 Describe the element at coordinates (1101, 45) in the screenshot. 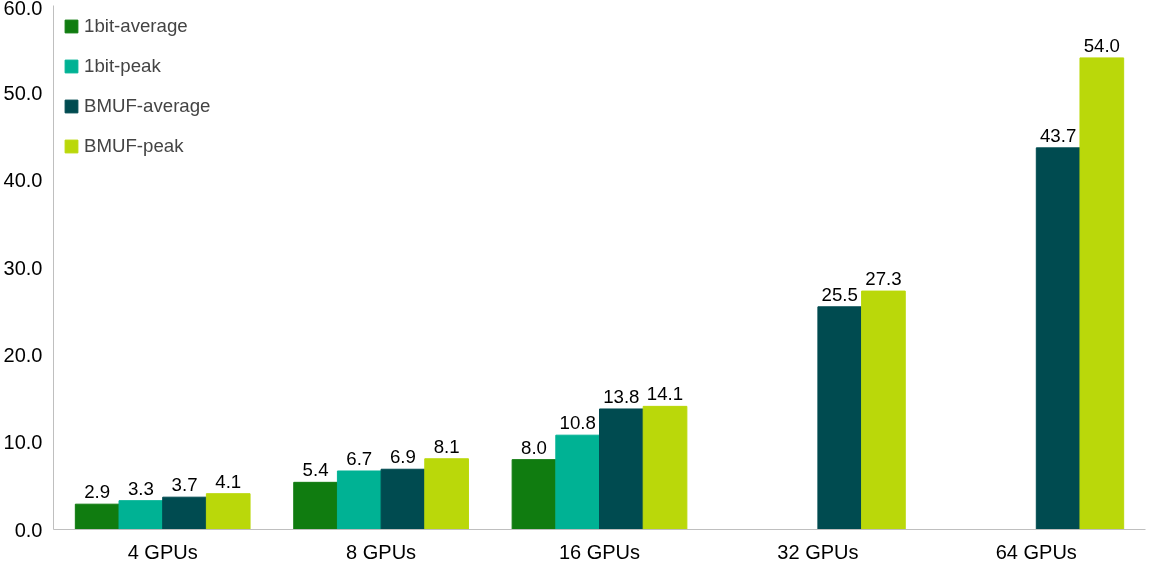

I see `data-label: 54.0` at that location.